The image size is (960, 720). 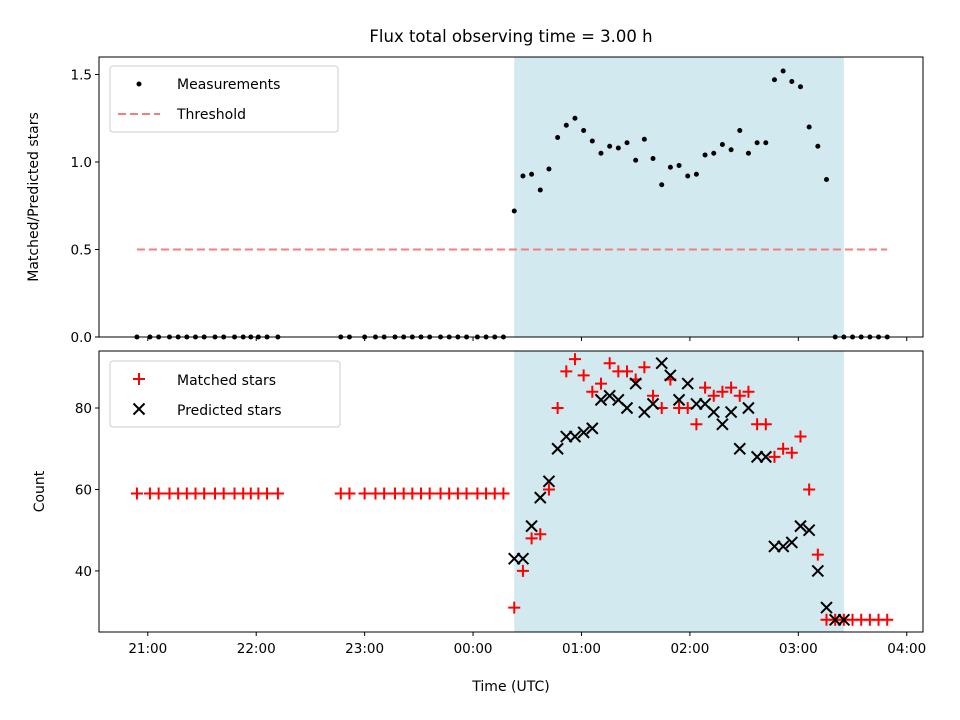 I want to click on x-tick-label: 21:00, so click(x=147, y=649).